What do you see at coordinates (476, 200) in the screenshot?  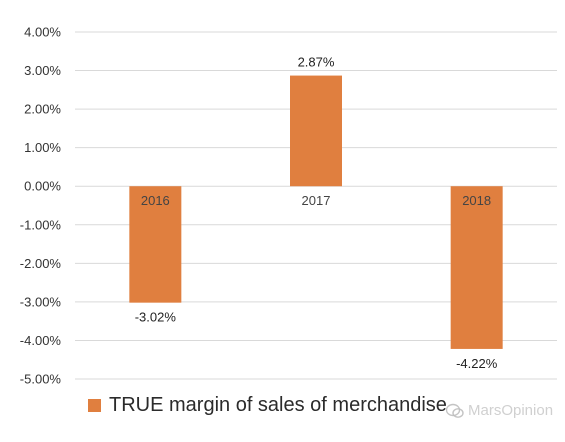 I see `category-label: 2018` at bounding box center [476, 200].